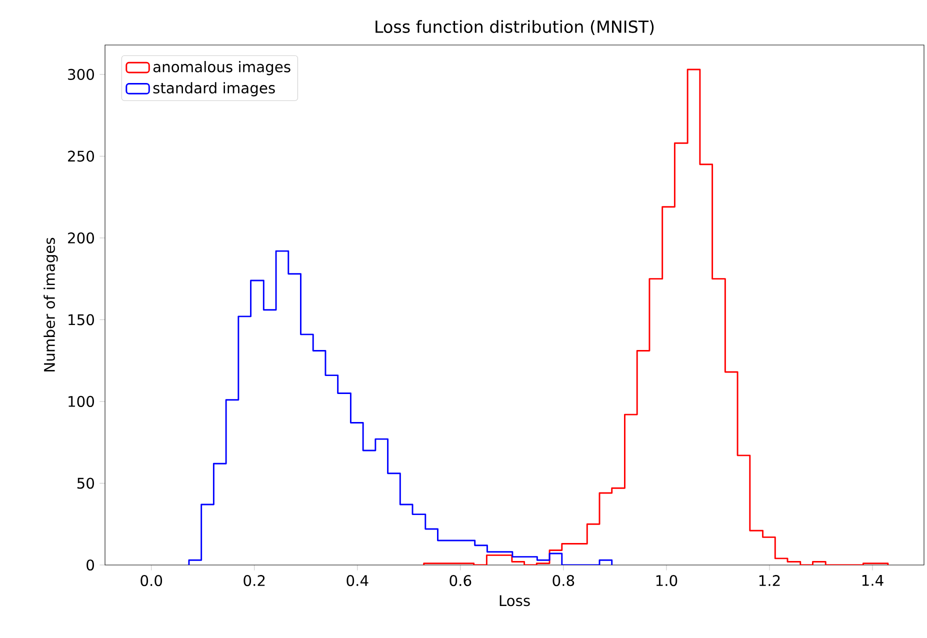  I want to click on y-tick-label: 300, so click(81, 74).